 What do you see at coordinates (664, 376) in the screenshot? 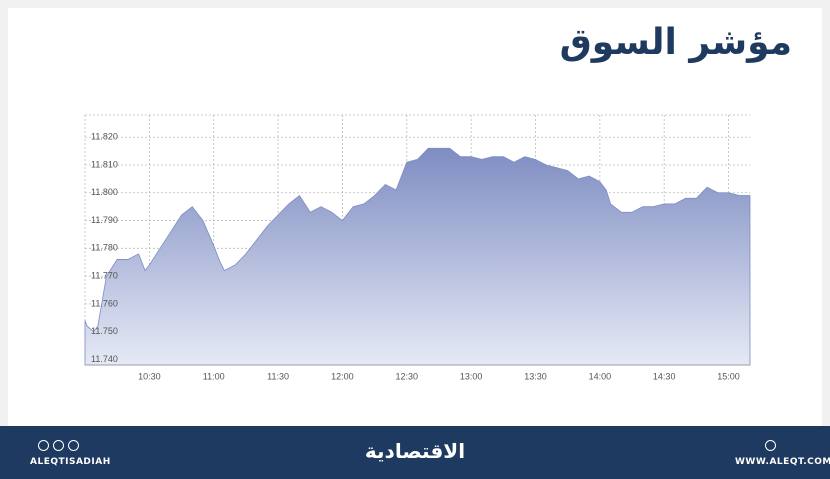
I see `x-tick-label: 14:30` at bounding box center [664, 376].